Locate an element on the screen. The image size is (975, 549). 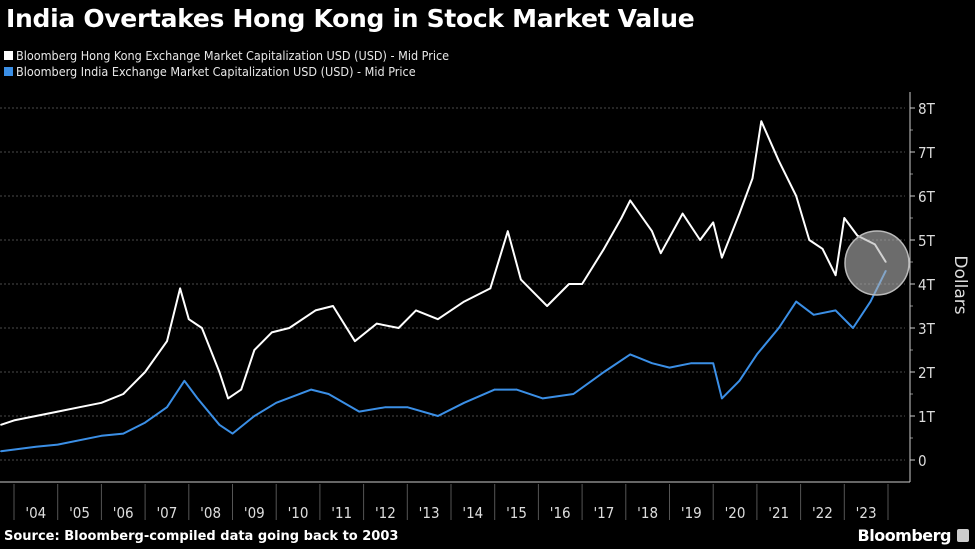
bloomberg-logo: Bloomberg is located at coordinates (904, 535).